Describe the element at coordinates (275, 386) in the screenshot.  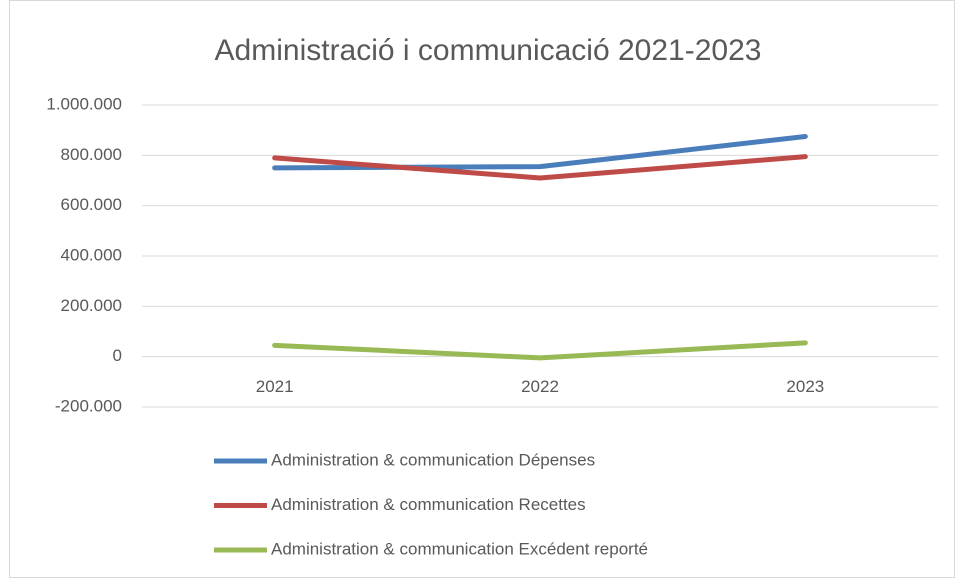
I see `x-tick-label: 2021` at that location.